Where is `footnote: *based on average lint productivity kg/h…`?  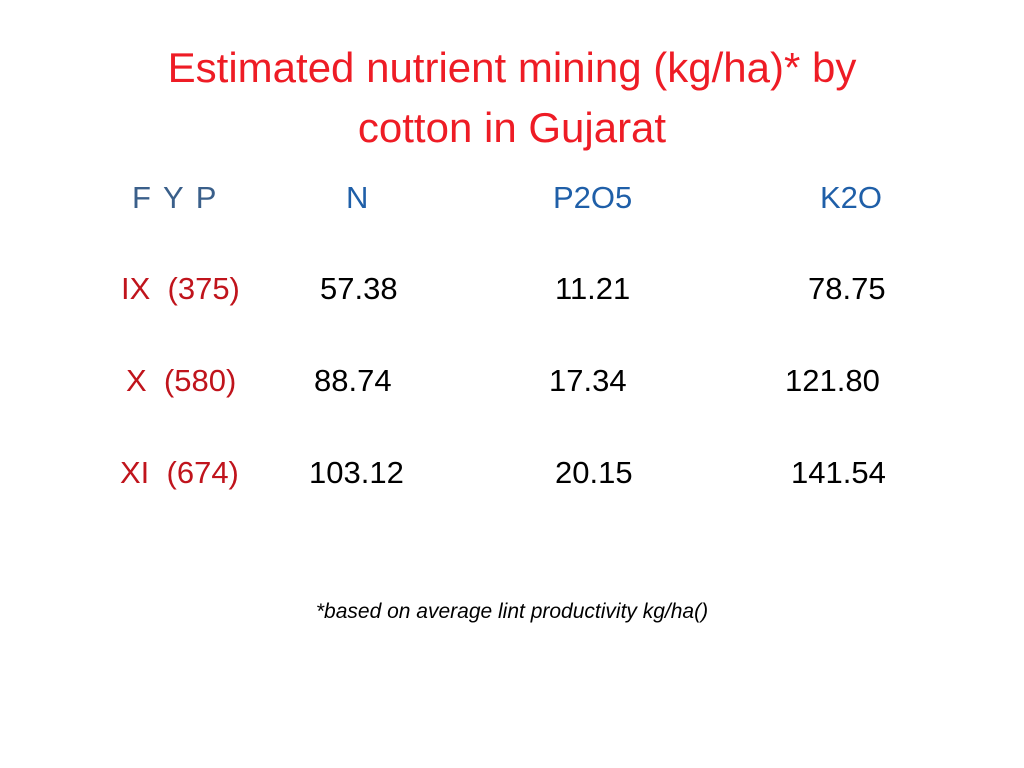
footnote: *based on average lint productivity kg/h… is located at coordinates (512, 611).